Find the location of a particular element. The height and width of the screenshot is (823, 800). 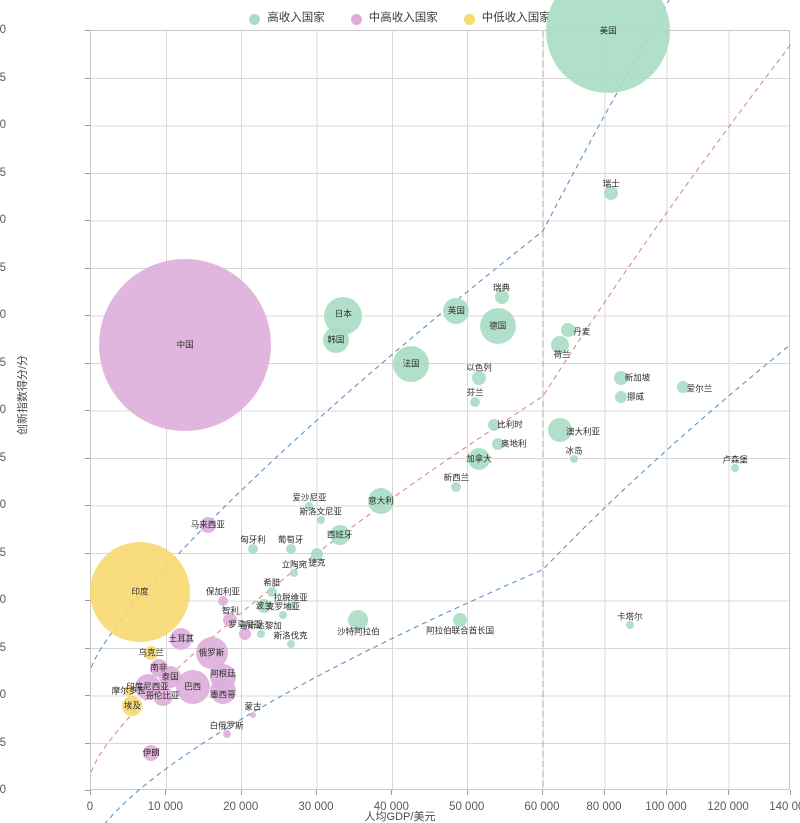

bubble-保加利亚 is located at coordinates (222, 601).